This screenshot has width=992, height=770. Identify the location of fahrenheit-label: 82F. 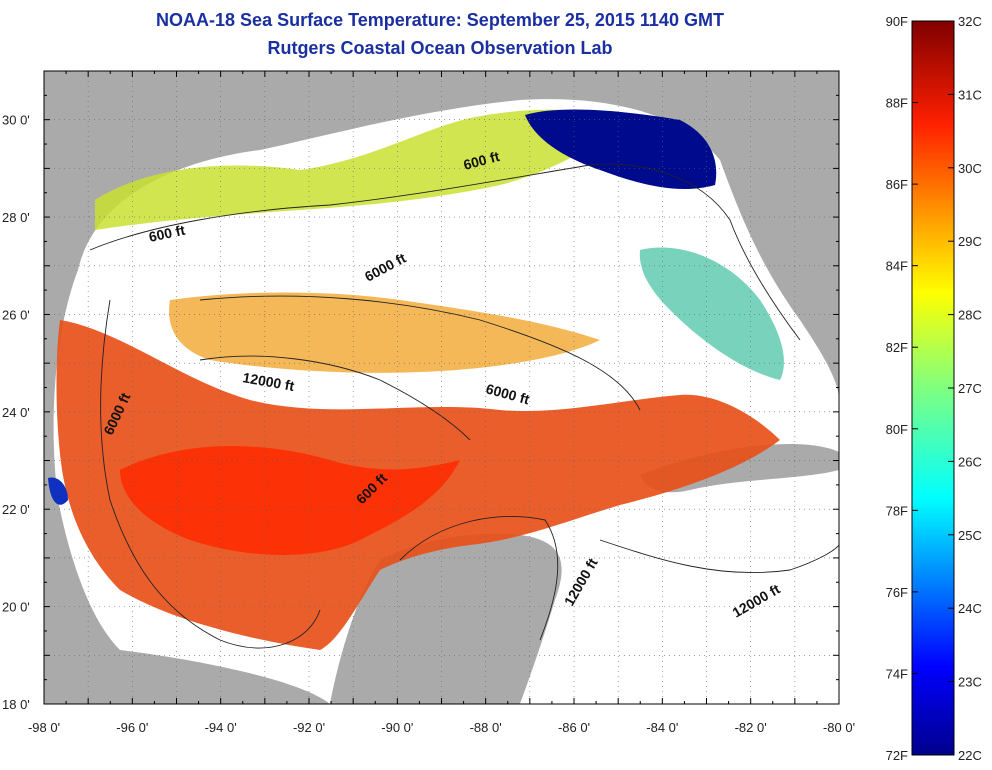
(897, 347).